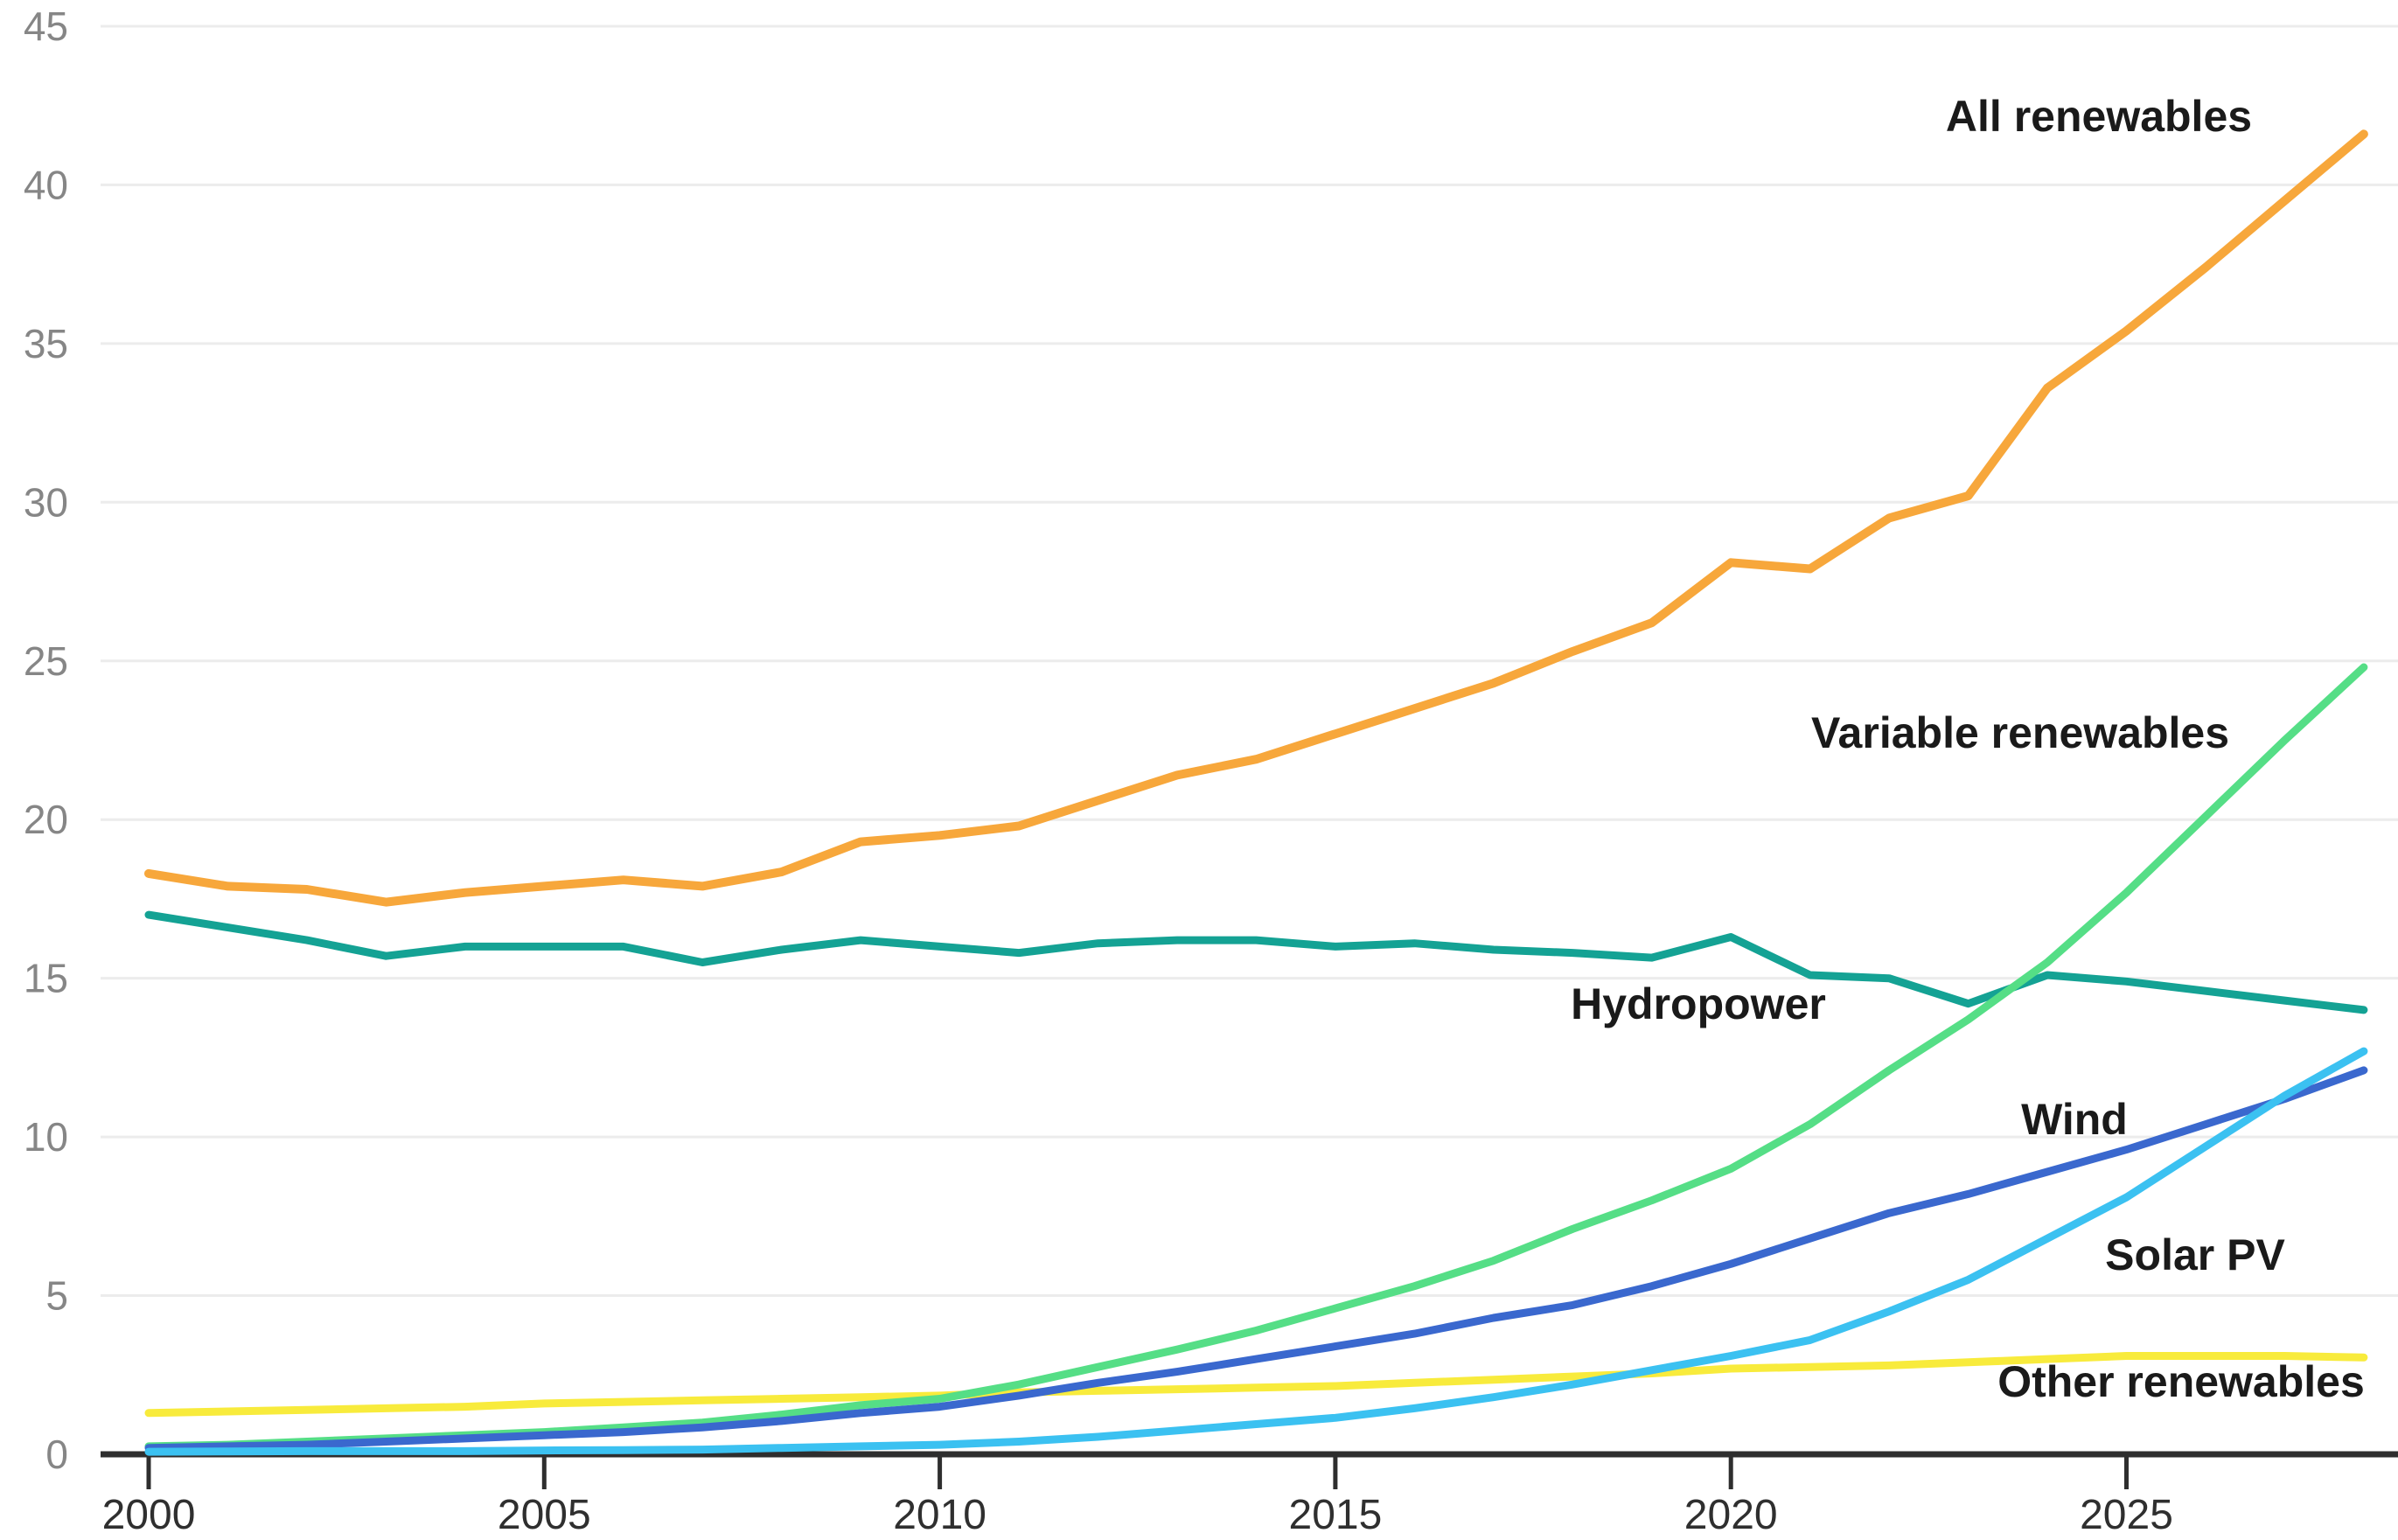 The image size is (2398, 1540). Describe the element at coordinates (1249, 1470) in the screenshot. I see `x-axis` at that location.